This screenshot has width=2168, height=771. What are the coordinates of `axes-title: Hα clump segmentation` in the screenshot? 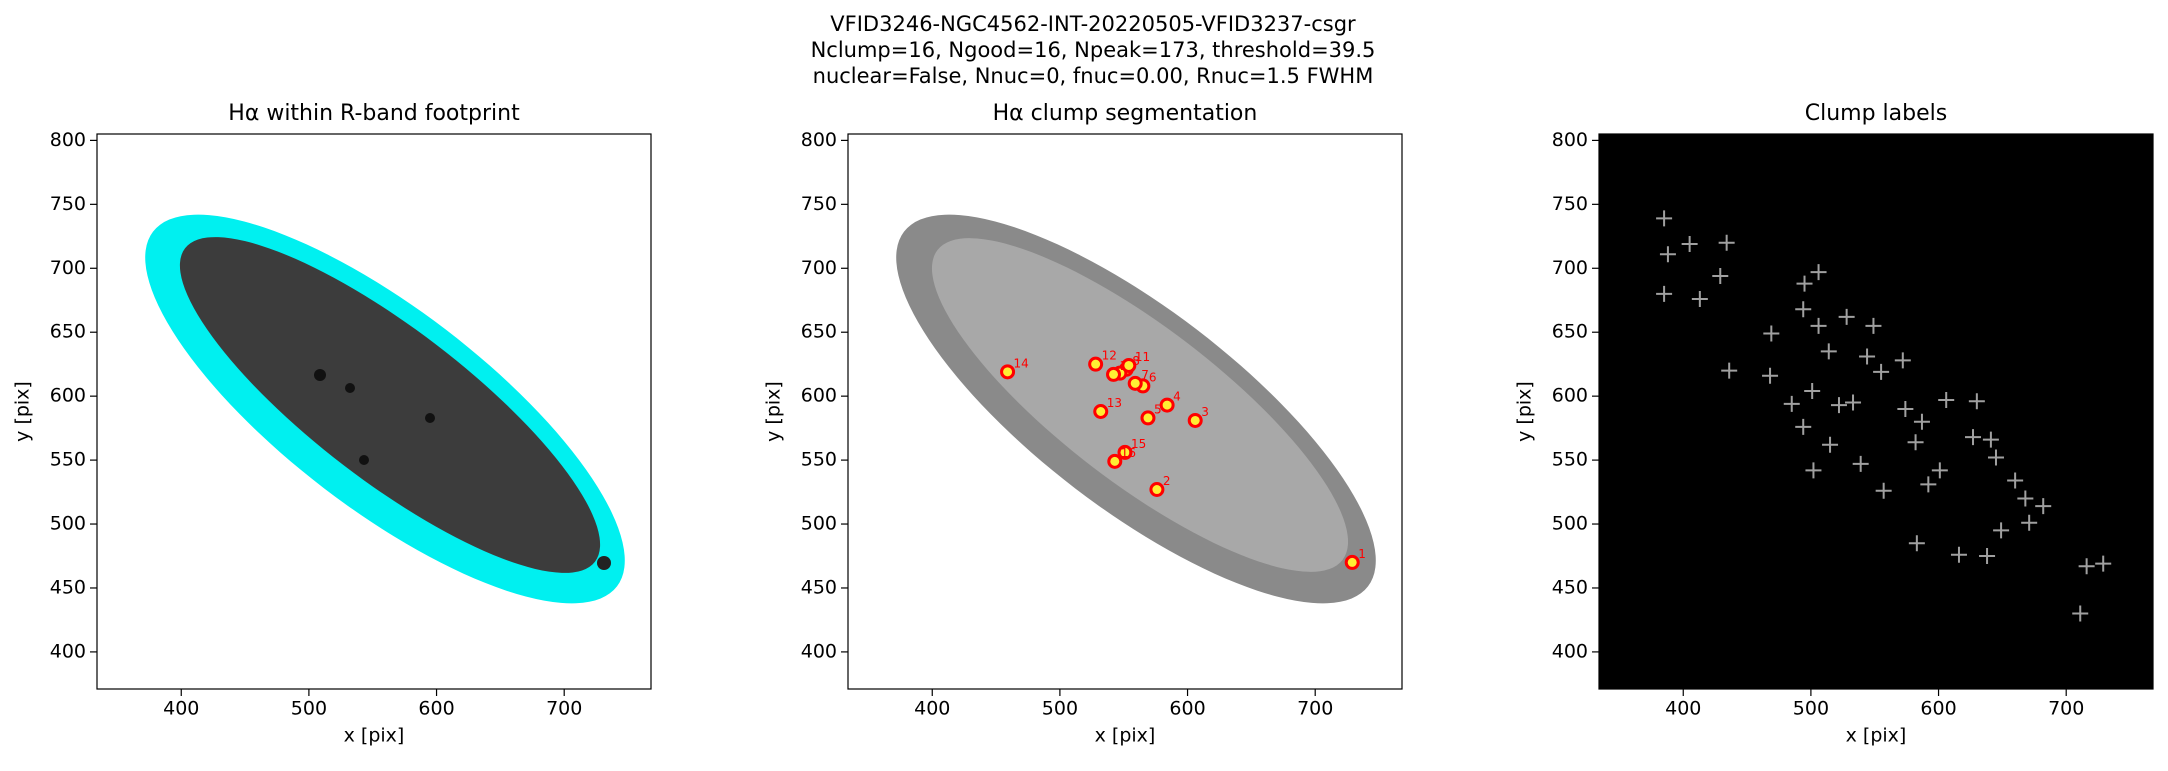 It's located at (1125, 113).